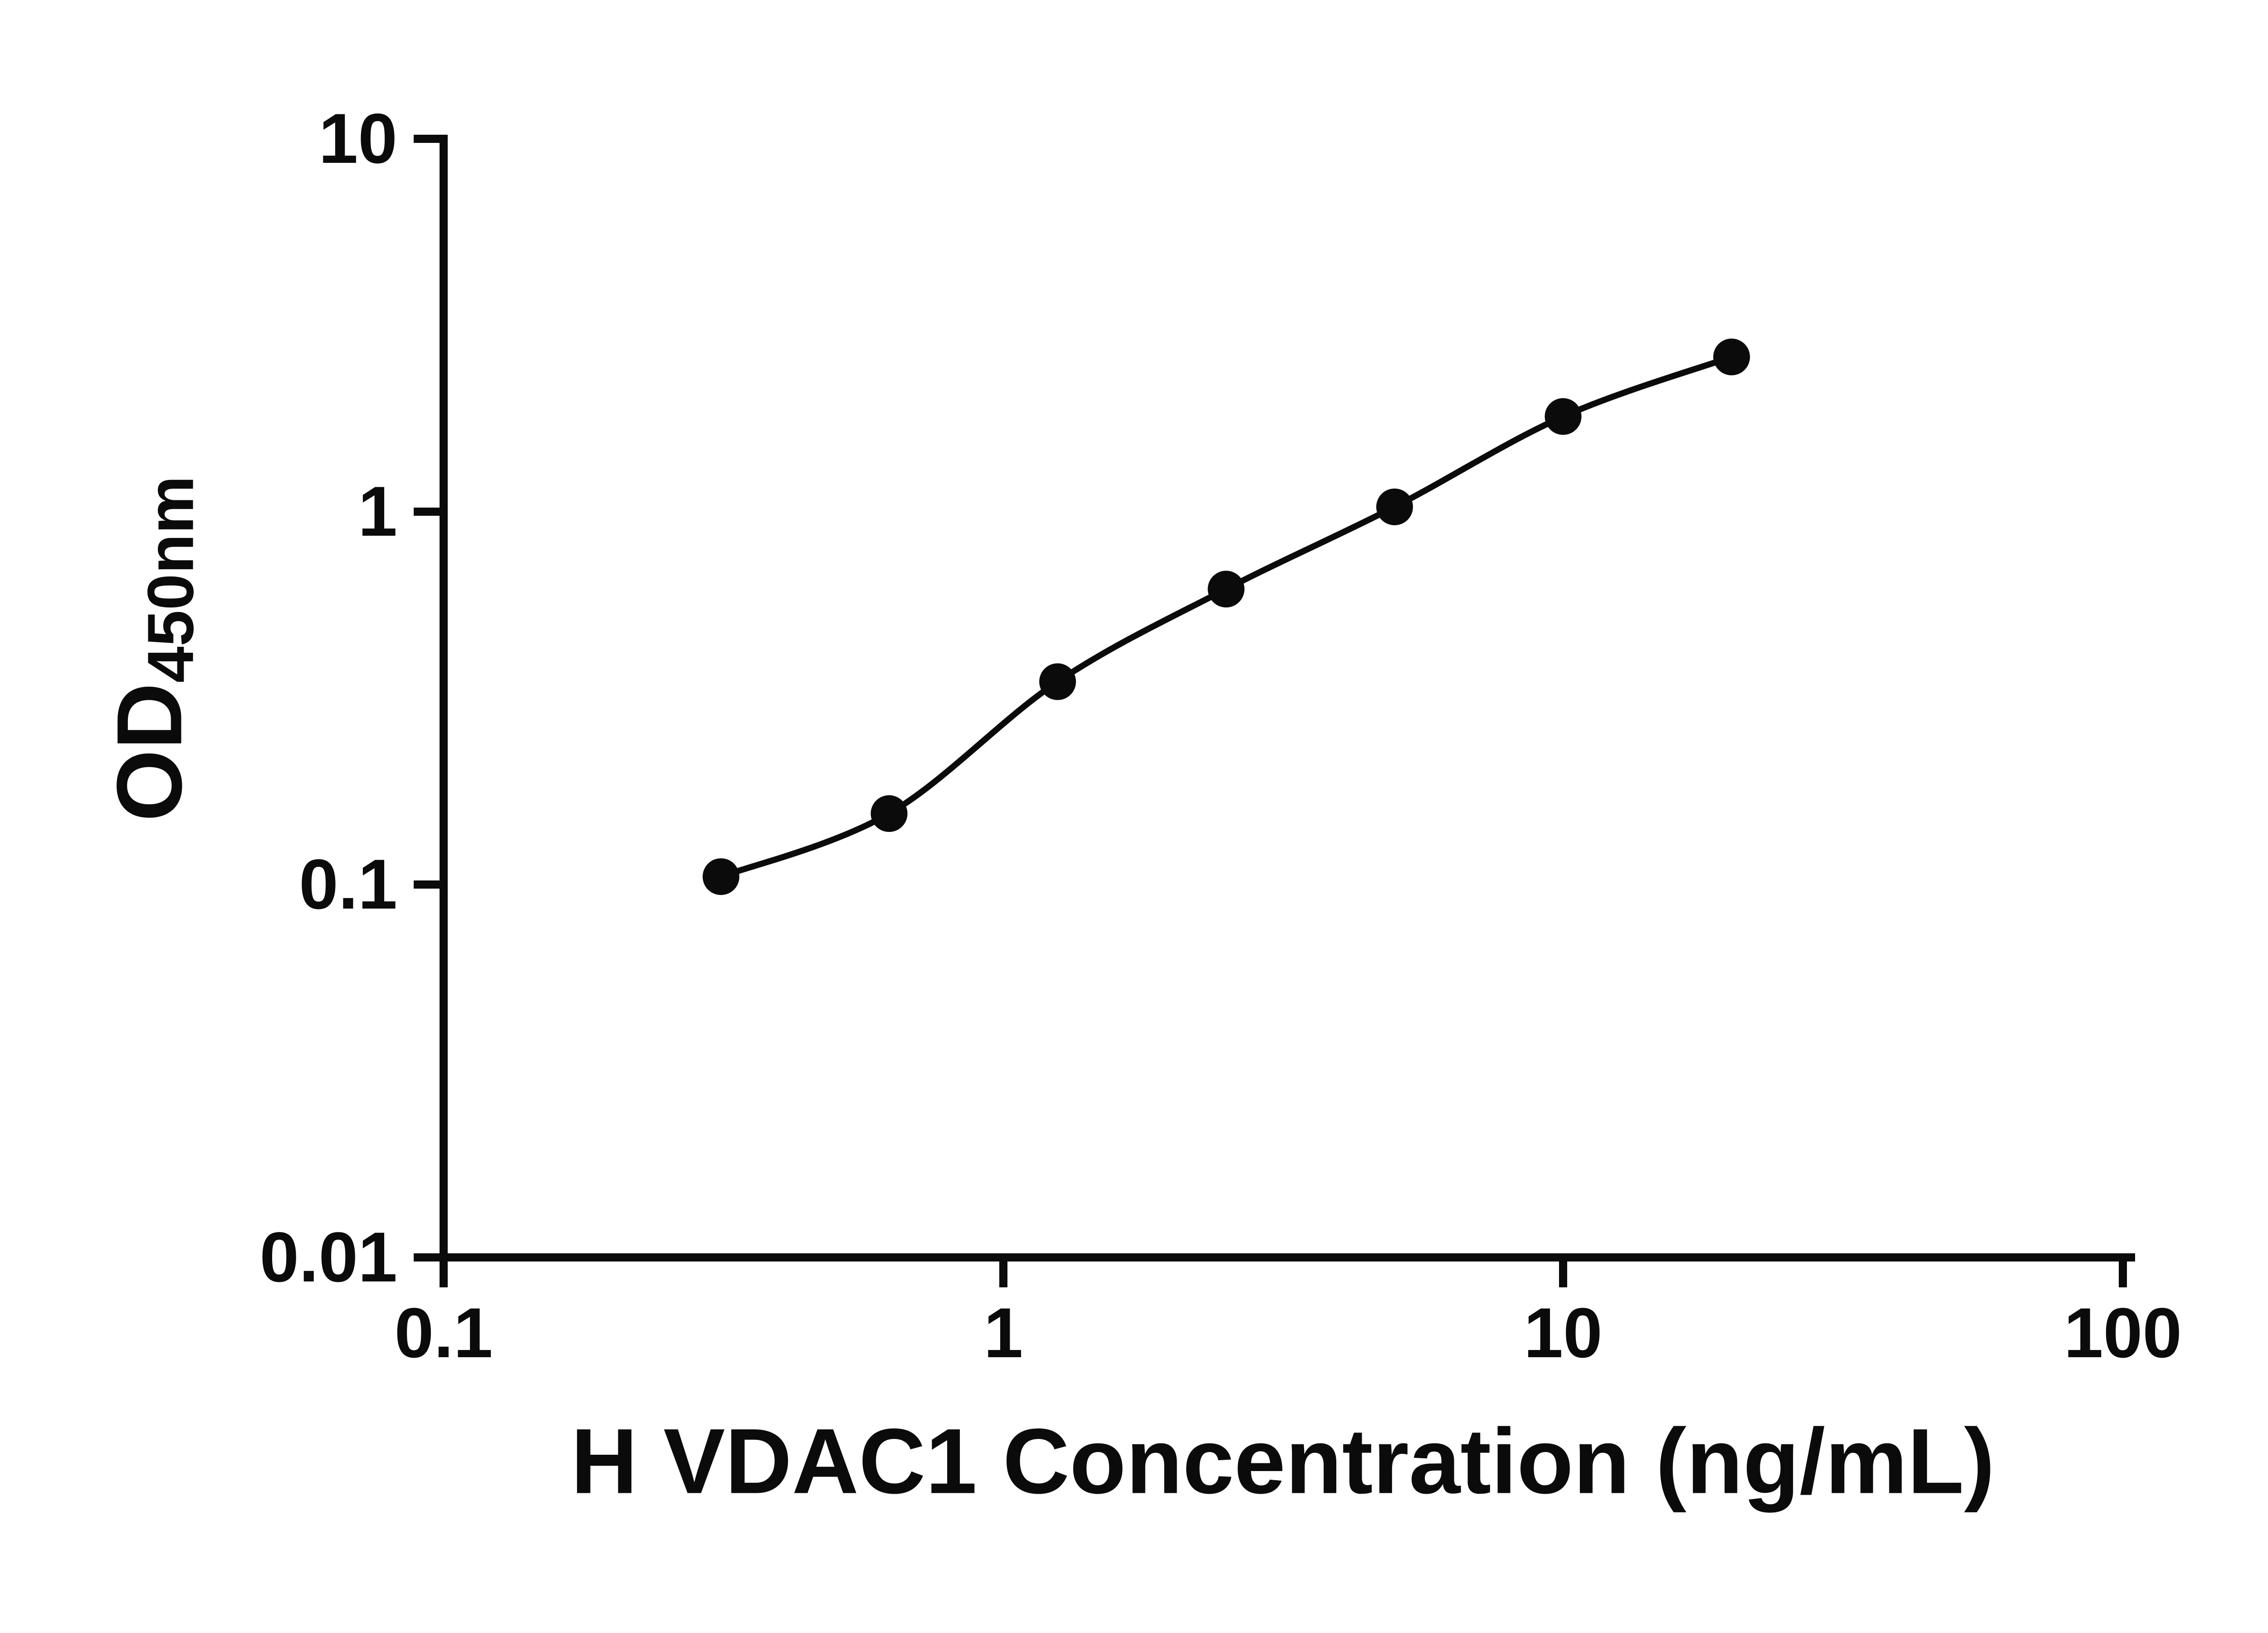 The image size is (2268, 1633). What do you see at coordinates (2123, 1333) in the screenshot?
I see `x-tick-label: 100` at bounding box center [2123, 1333].